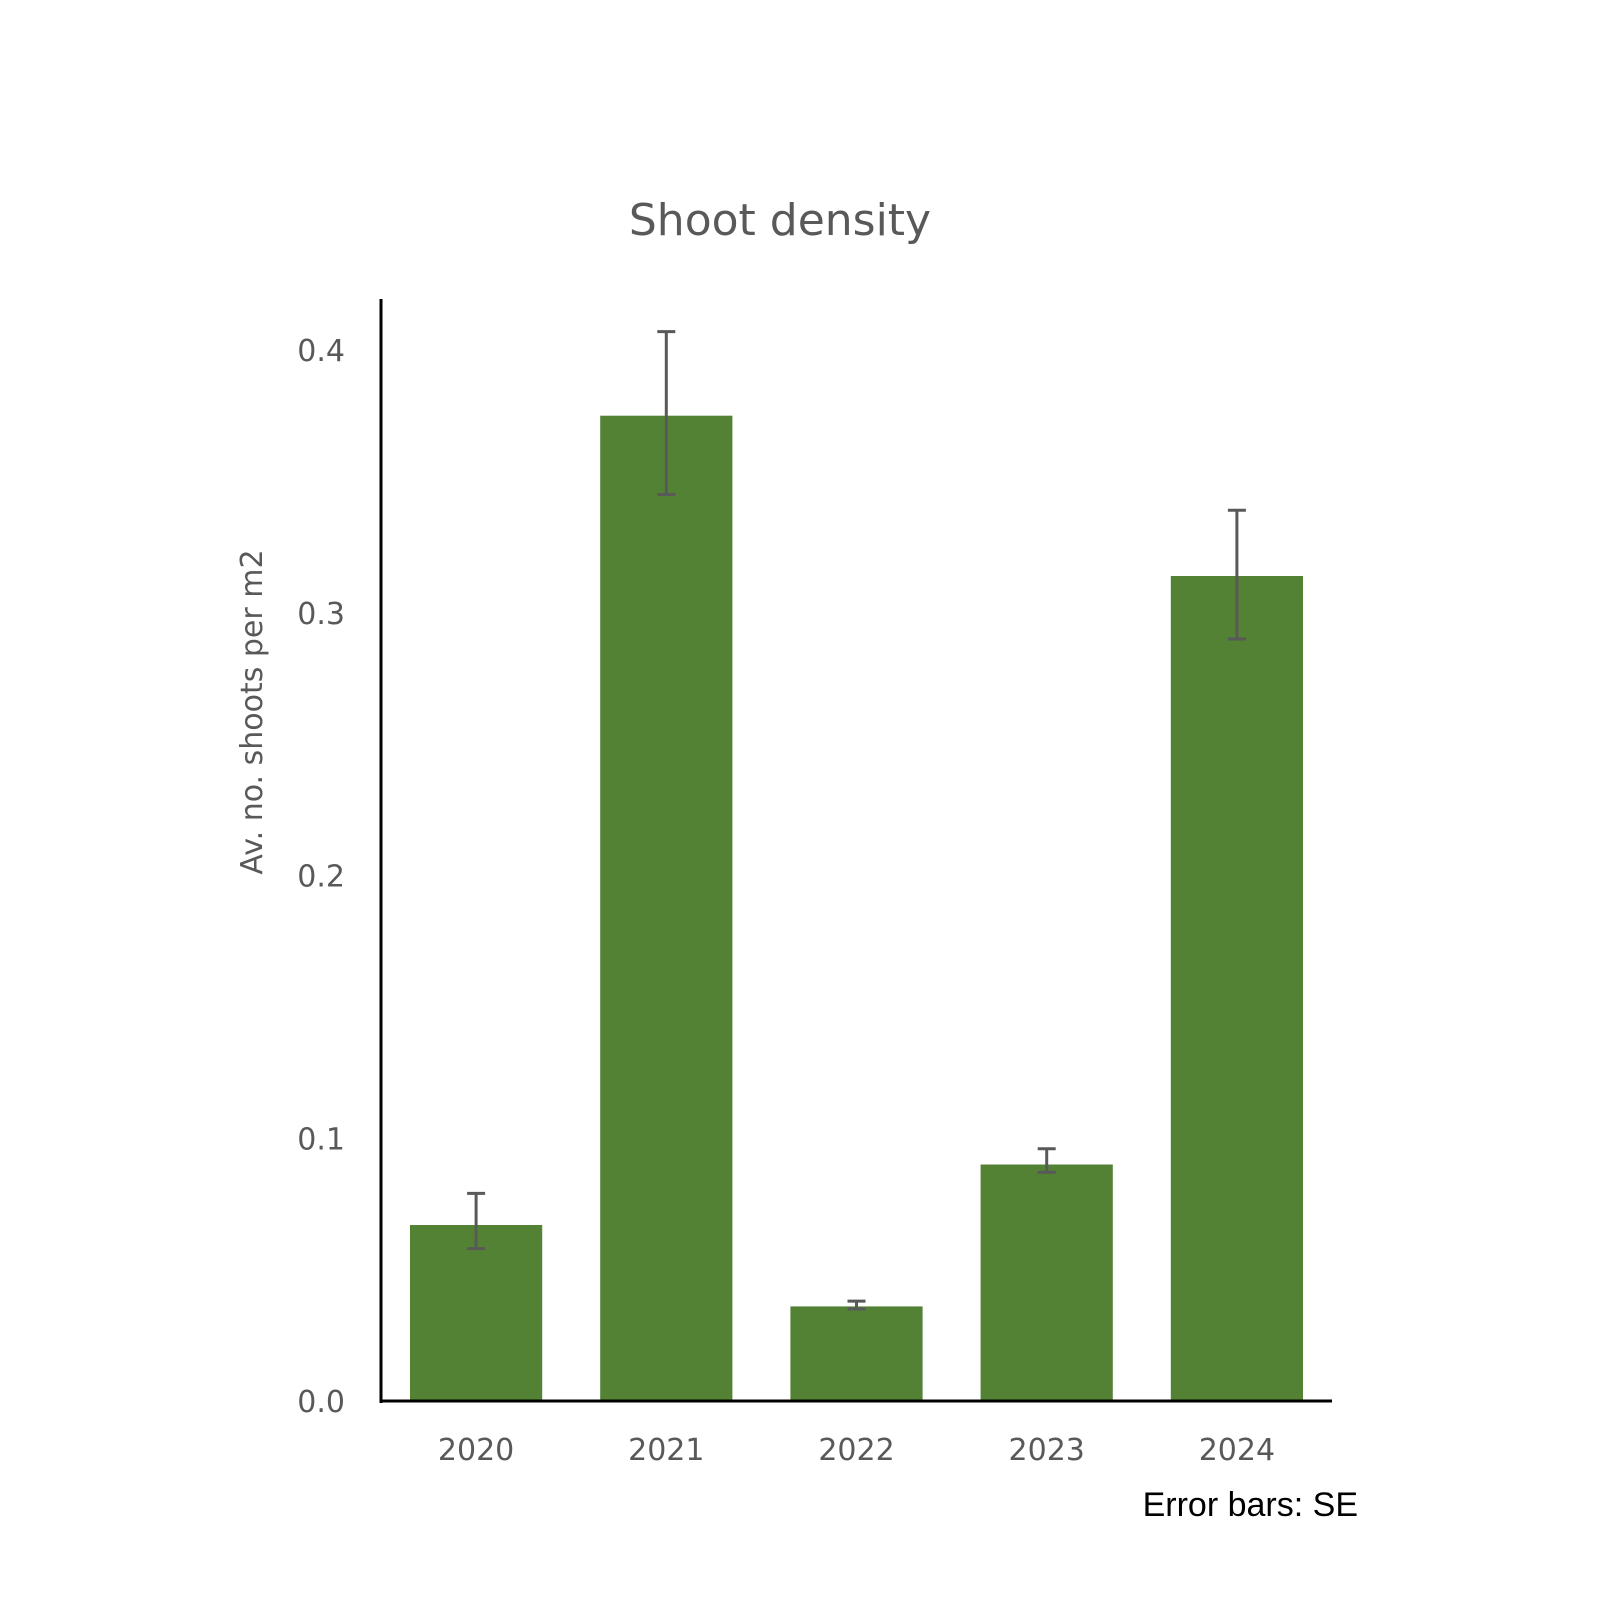 This screenshot has width=1600, height=1600. I want to click on y-tick-label-0.2: 0.2, so click(321, 877).